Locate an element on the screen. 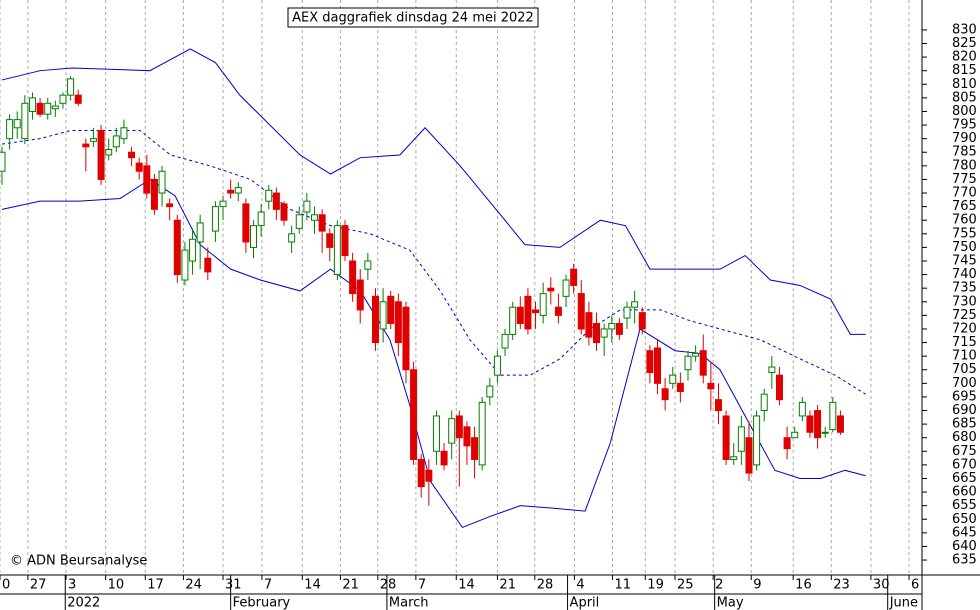  x-tick-label: 6 is located at coordinates (915, 585).